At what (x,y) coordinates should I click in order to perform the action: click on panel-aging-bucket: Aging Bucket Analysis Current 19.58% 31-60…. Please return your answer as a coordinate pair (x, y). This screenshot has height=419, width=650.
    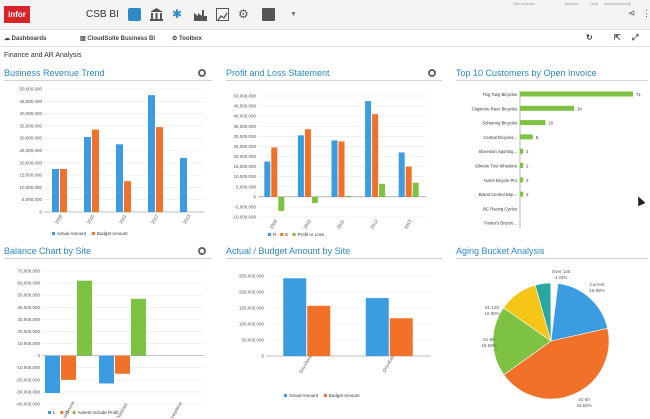
    Looking at the image, I should click on (552, 331).